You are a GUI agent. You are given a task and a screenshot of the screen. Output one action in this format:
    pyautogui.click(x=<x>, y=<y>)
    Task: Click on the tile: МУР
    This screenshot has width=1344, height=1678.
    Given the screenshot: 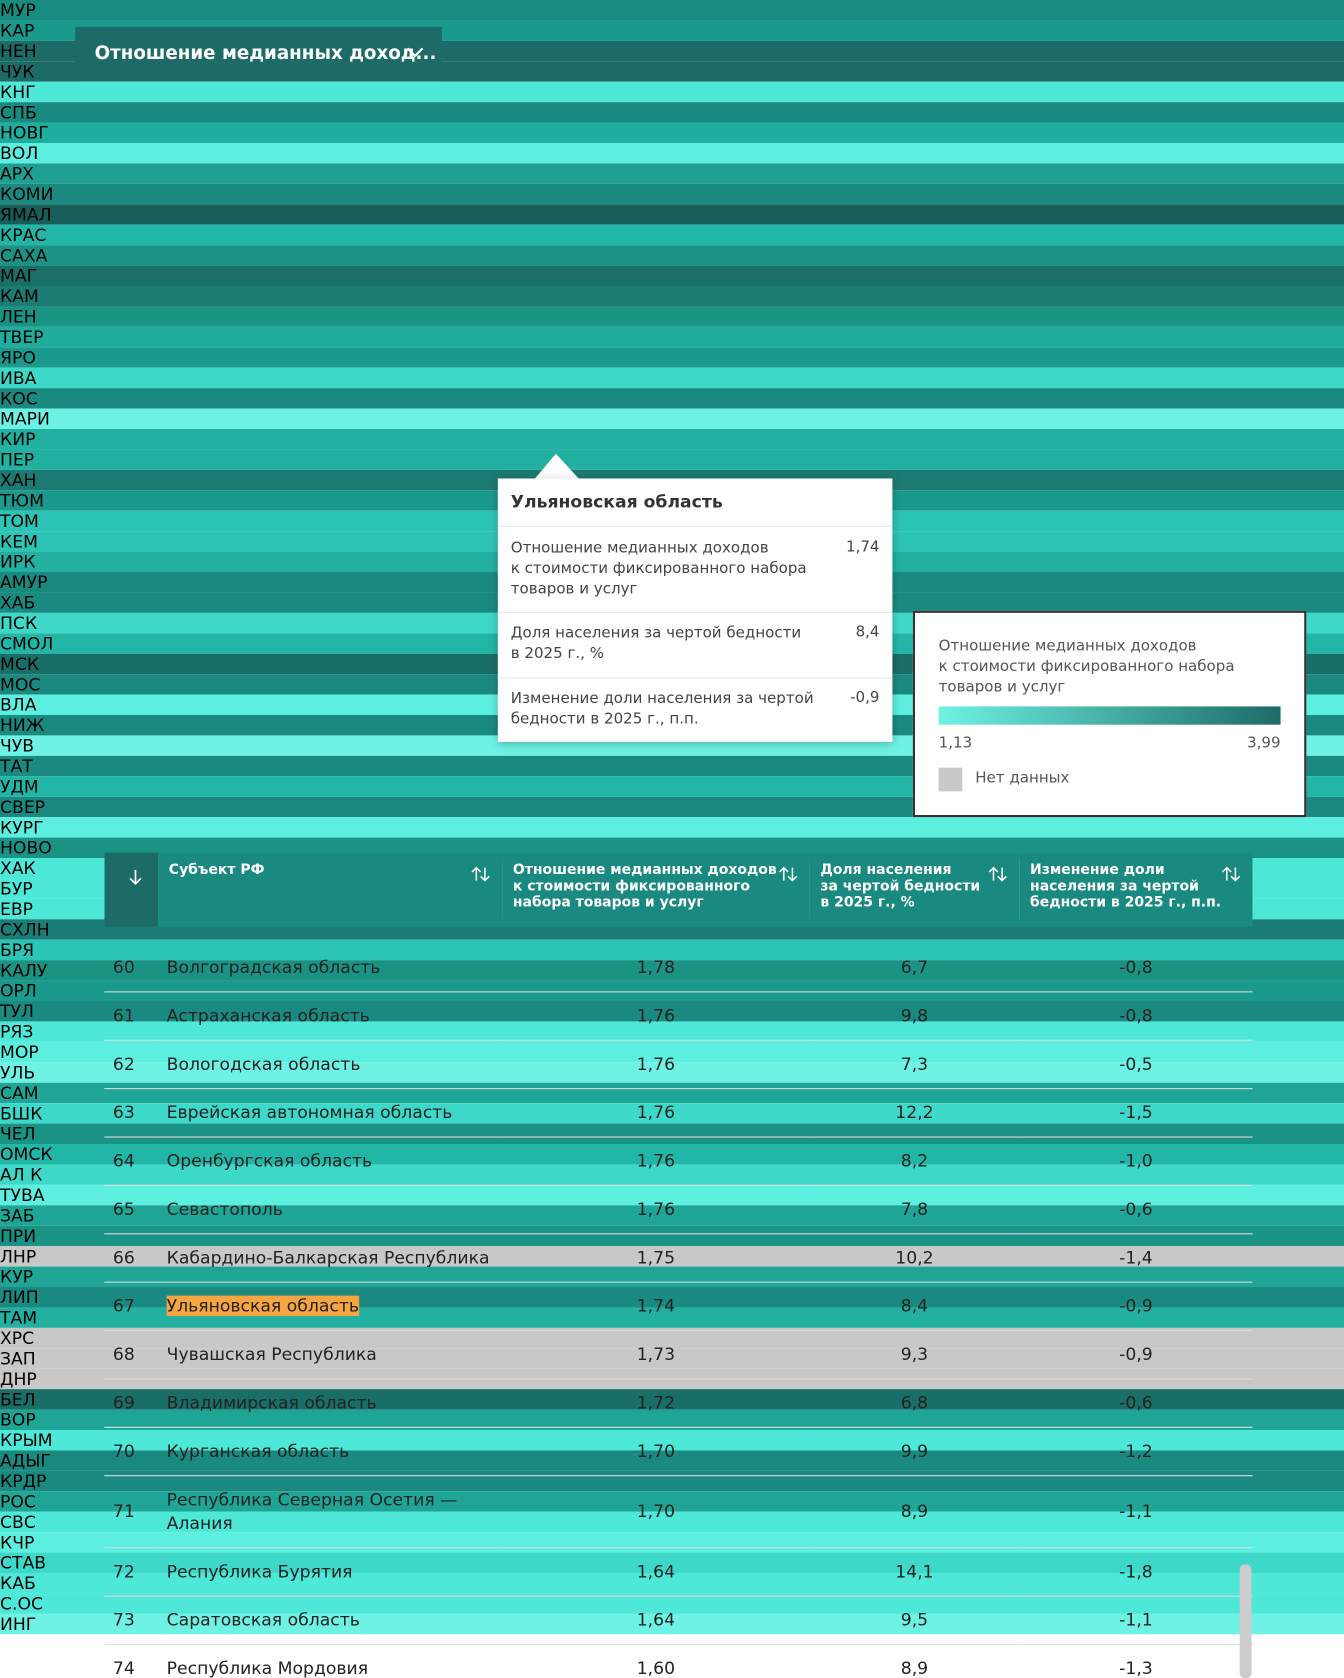 What is the action you would take?
    pyautogui.click(x=672, y=10)
    